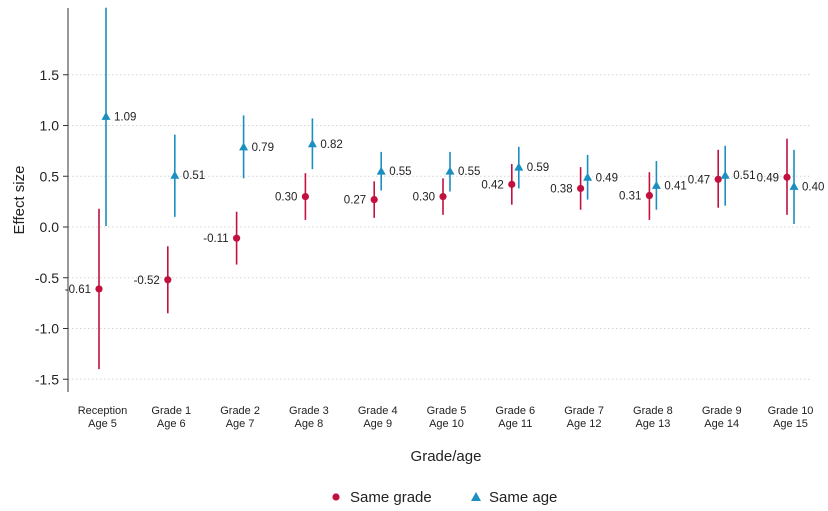  Describe the element at coordinates (515, 424) in the screenshot. I see `x-tick-label: Age 11` at that location.